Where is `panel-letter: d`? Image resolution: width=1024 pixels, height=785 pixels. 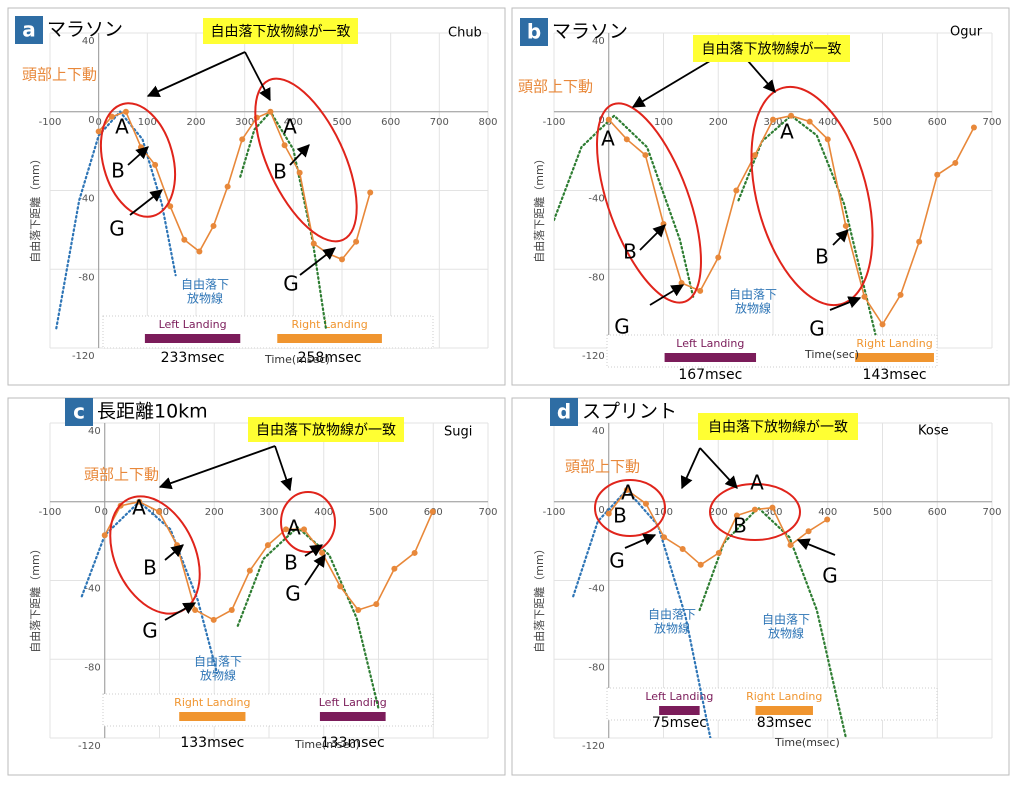 panel-letter: d is located at coordinates (564, 412).